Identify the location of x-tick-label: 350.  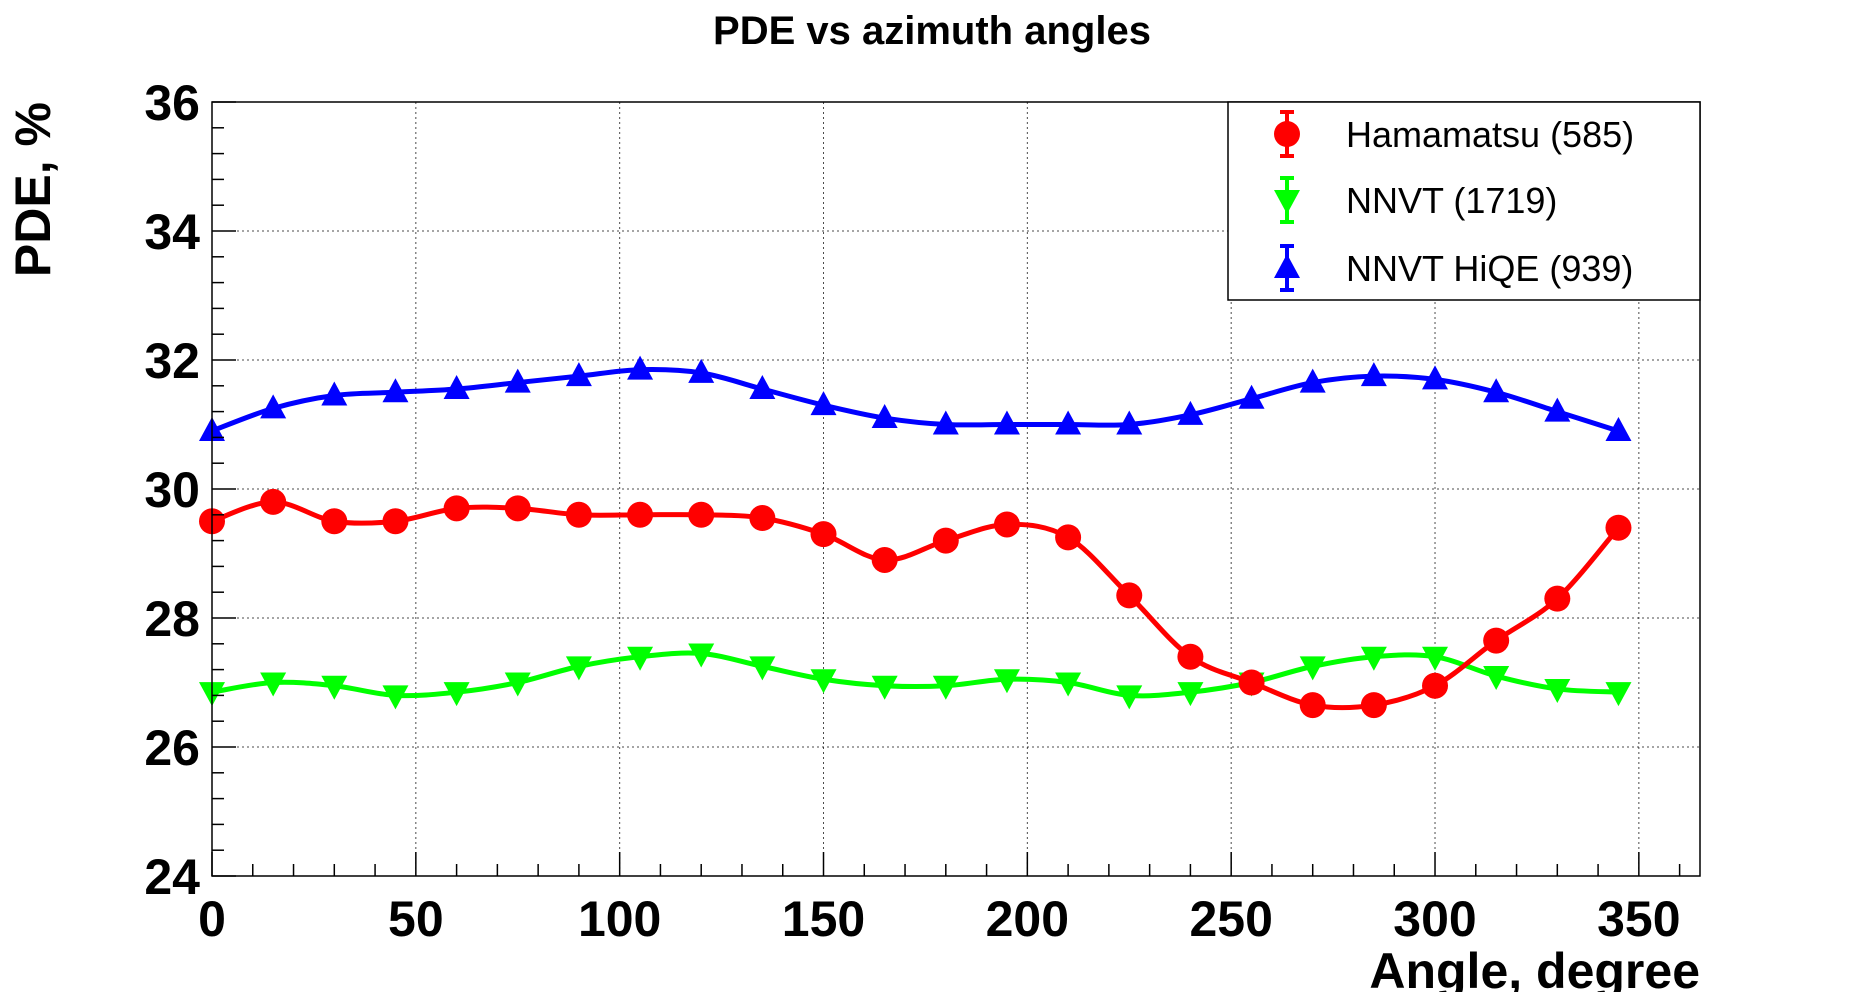
(1638, 919).